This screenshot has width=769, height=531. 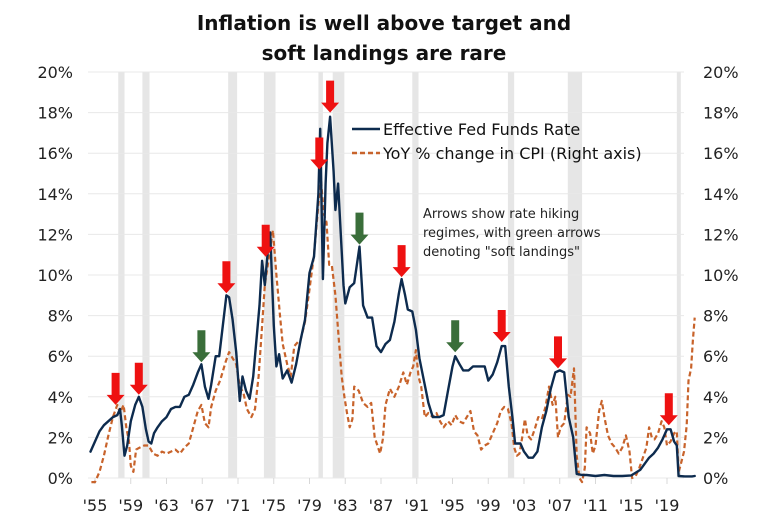 What do you see at coordinates (309, 505) in the screenshot?
I see `x-tick-label: '79` at bounding box center [309, 505].